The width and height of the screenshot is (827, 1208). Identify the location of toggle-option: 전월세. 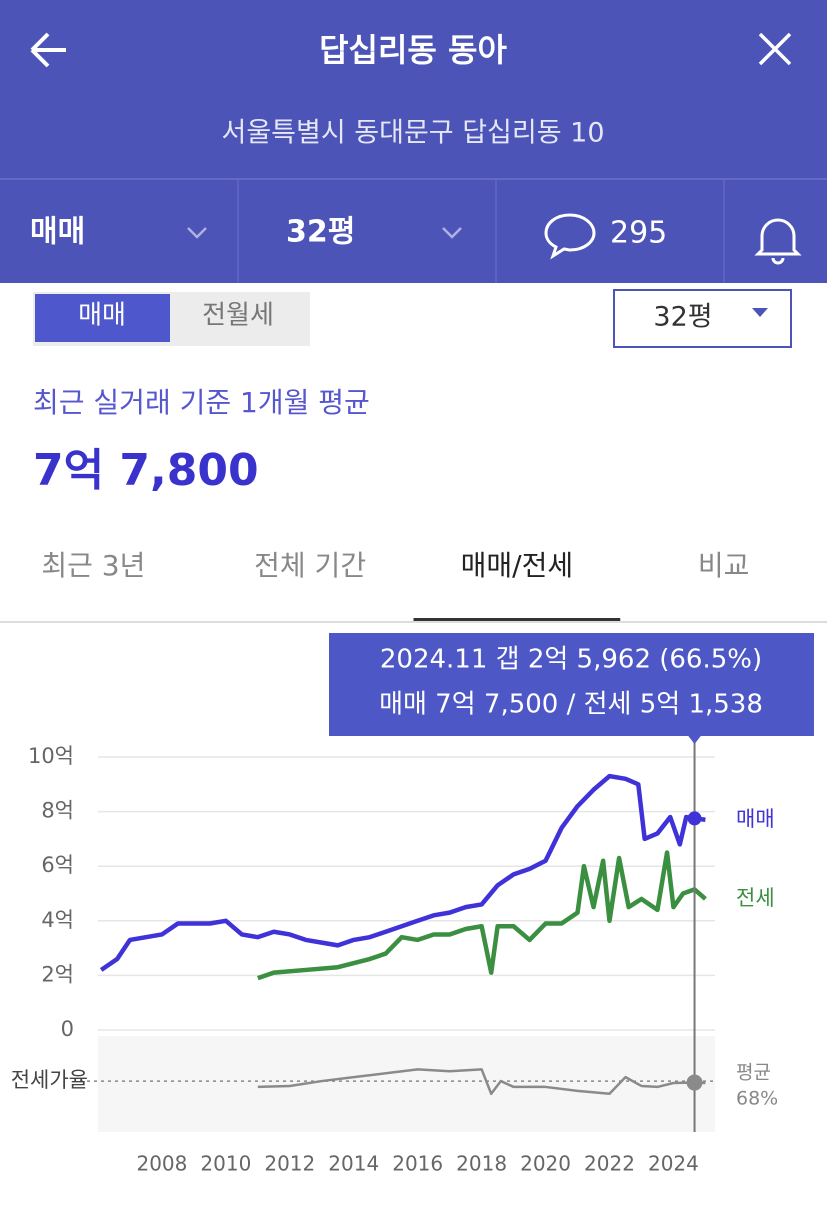
(238, 316).